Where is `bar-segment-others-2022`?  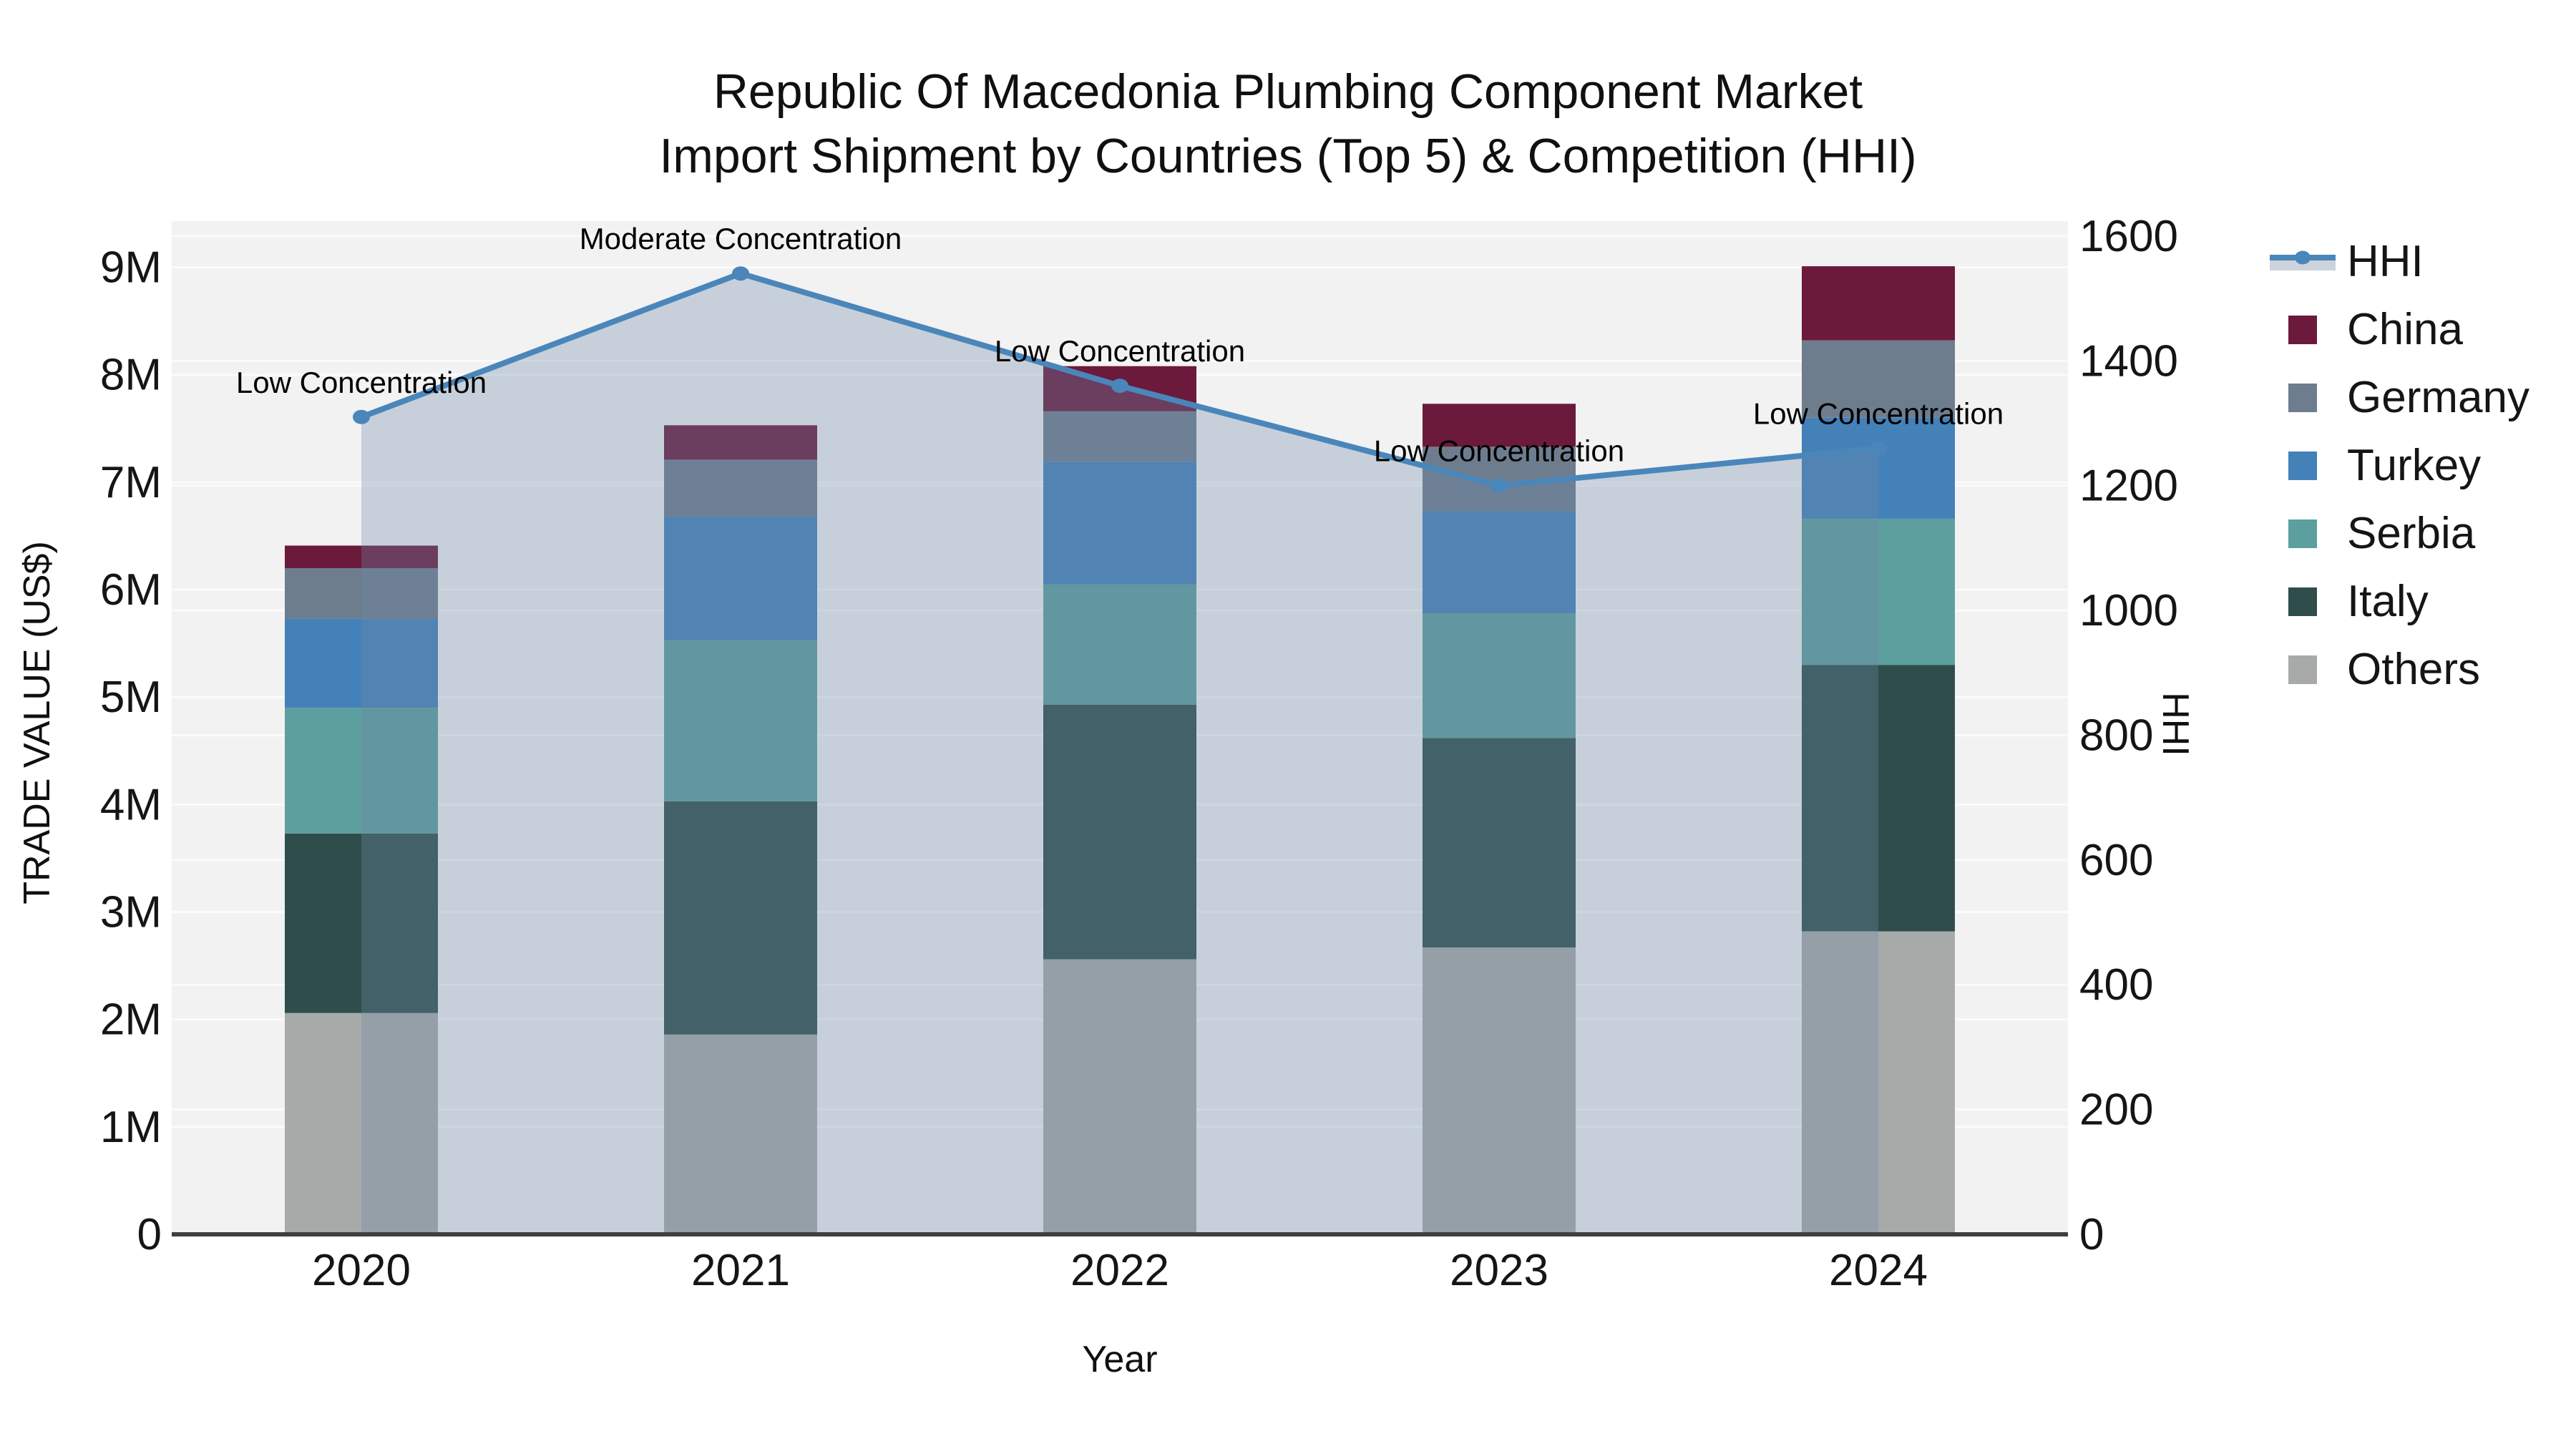
bar-segment-others-2022 is located at coordinates (1119, 1096).